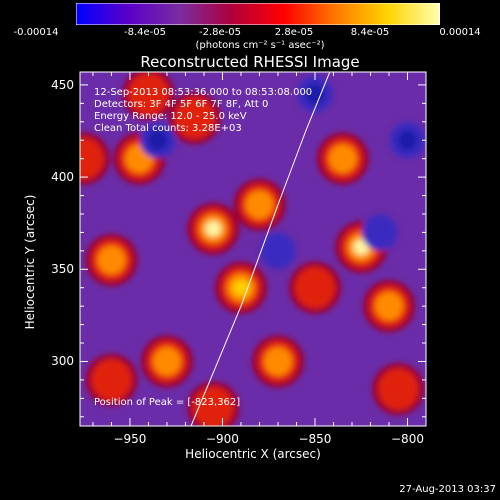 The image size is (500, 500). I want to click on colorbar-tick-label: 8.4e-05, so click(370, 32).